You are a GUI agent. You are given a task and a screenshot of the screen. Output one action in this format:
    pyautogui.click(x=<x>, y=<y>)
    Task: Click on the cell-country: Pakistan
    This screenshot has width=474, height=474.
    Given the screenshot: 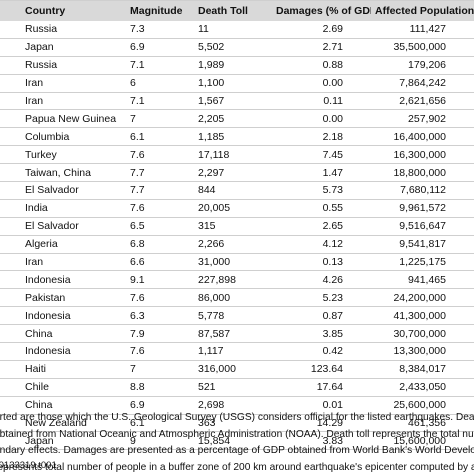 What is the action you would take?
    pyautogui.click(x=73, y=298)
    